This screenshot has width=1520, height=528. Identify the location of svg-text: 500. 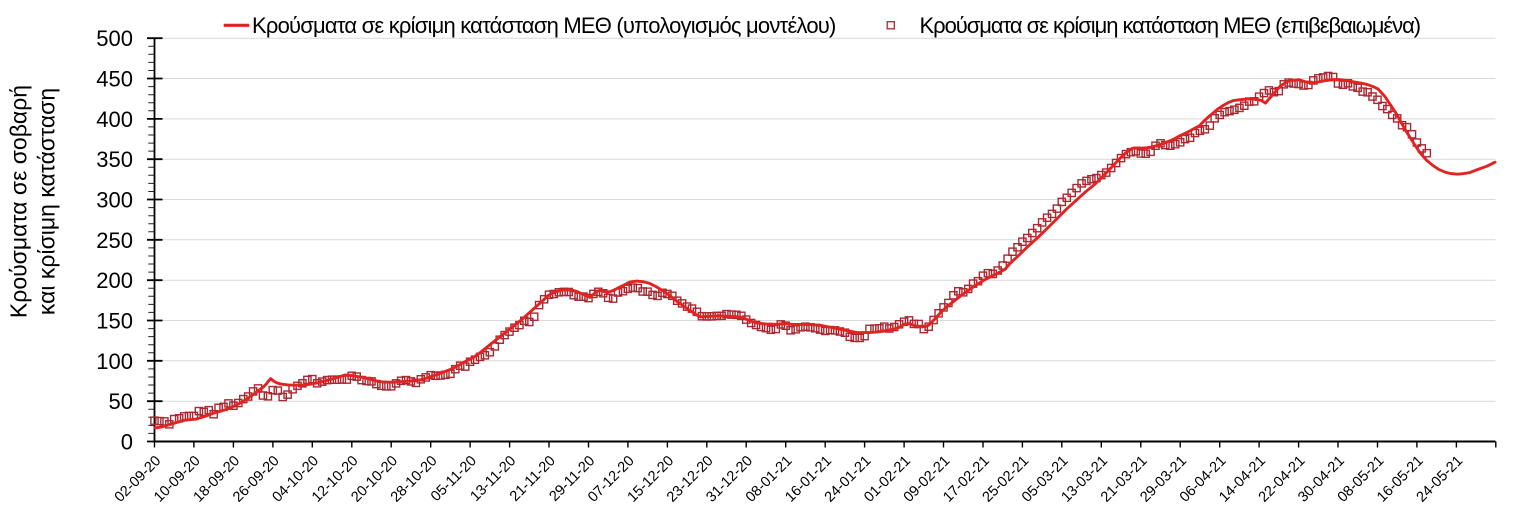
(114, 38).